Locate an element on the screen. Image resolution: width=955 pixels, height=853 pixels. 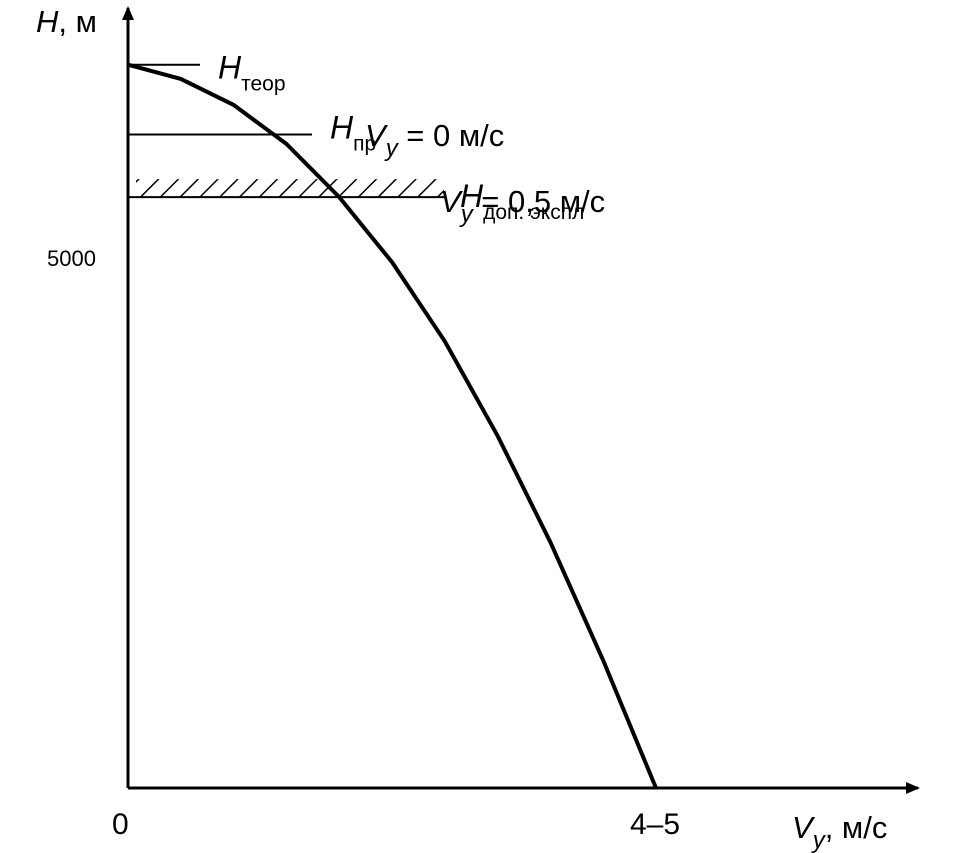
vy-05-annotation: Vy = 0,5 м/с is located at coordinates (522, 206).